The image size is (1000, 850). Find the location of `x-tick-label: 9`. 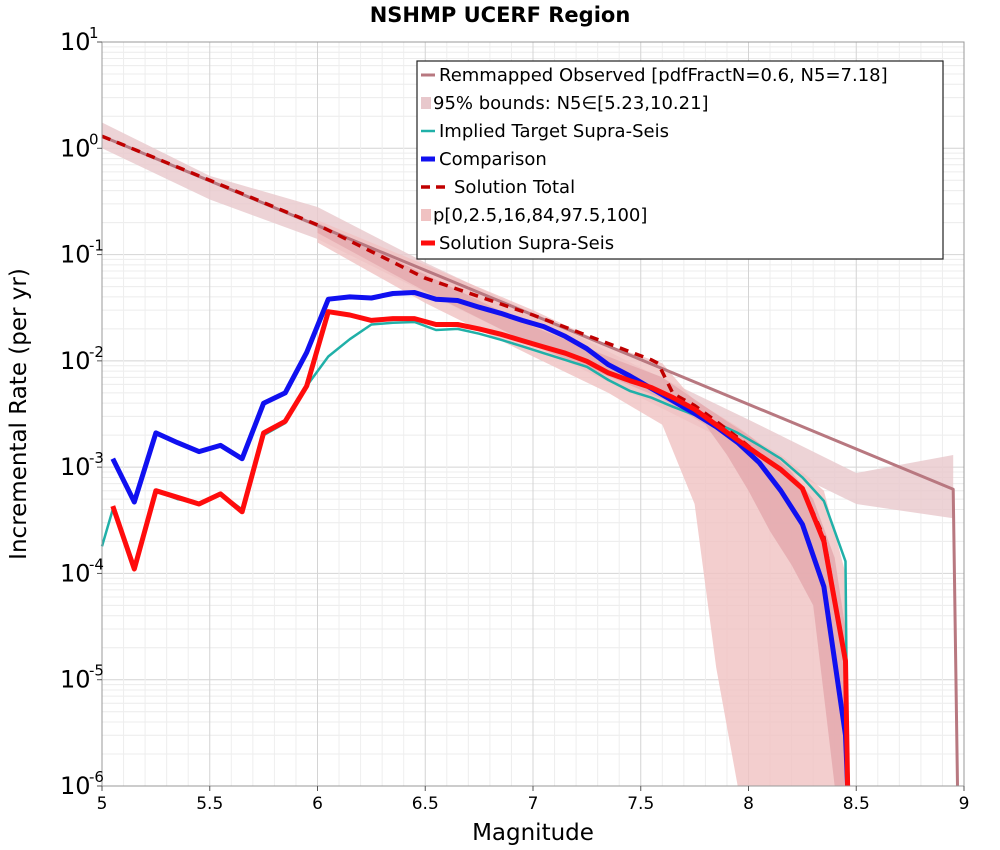

x-tick-label: 9 is located at coordinates (964, 804).